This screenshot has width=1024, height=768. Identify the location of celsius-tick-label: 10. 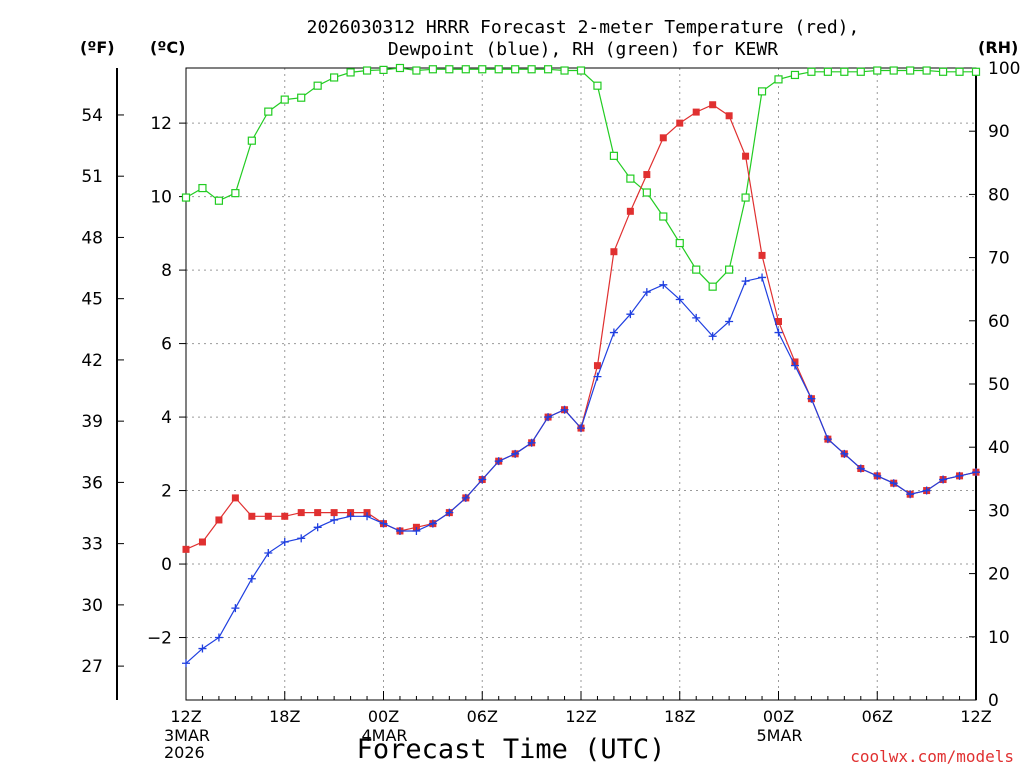
(161, 198).